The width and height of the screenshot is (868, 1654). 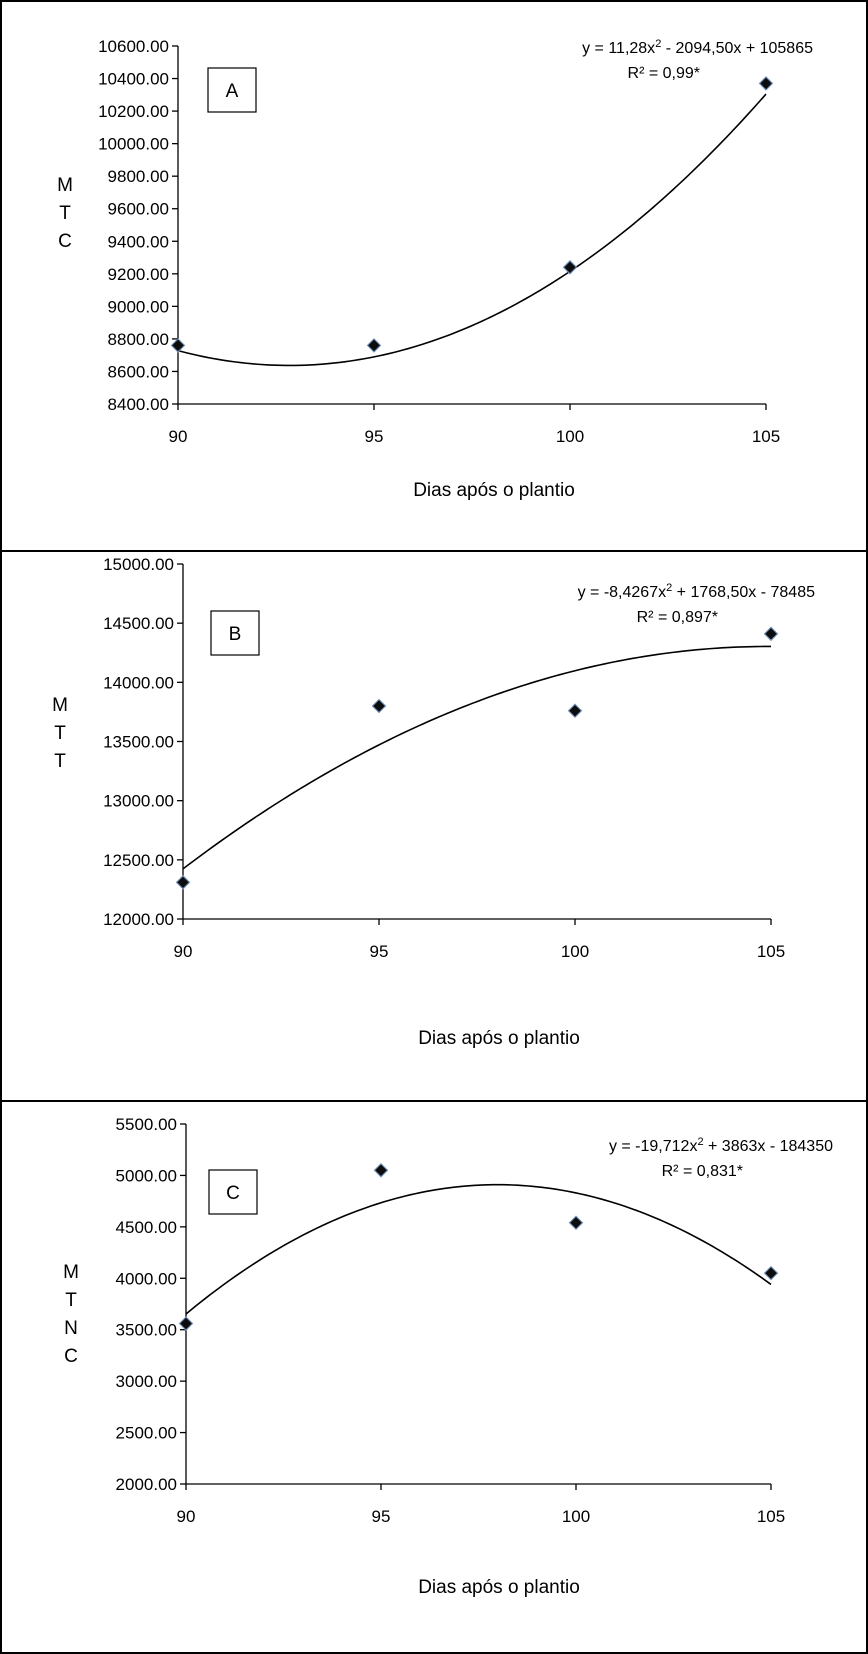 What do you see at coordinates (575, 951) in the screenshot?
I see `x-tick-label-b: 100` at bounding box center [575, 951].